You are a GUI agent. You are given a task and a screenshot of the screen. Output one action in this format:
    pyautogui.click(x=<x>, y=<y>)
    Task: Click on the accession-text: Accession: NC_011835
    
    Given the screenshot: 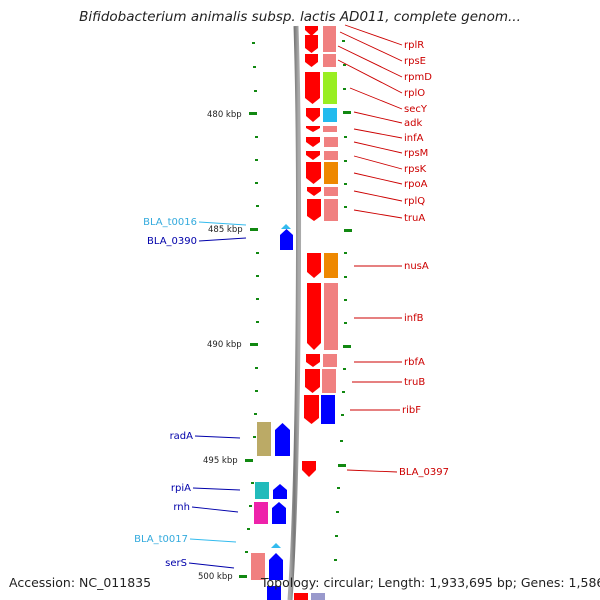 What is the action you would take?
    pyautogui.click(x=80, y=582)
    